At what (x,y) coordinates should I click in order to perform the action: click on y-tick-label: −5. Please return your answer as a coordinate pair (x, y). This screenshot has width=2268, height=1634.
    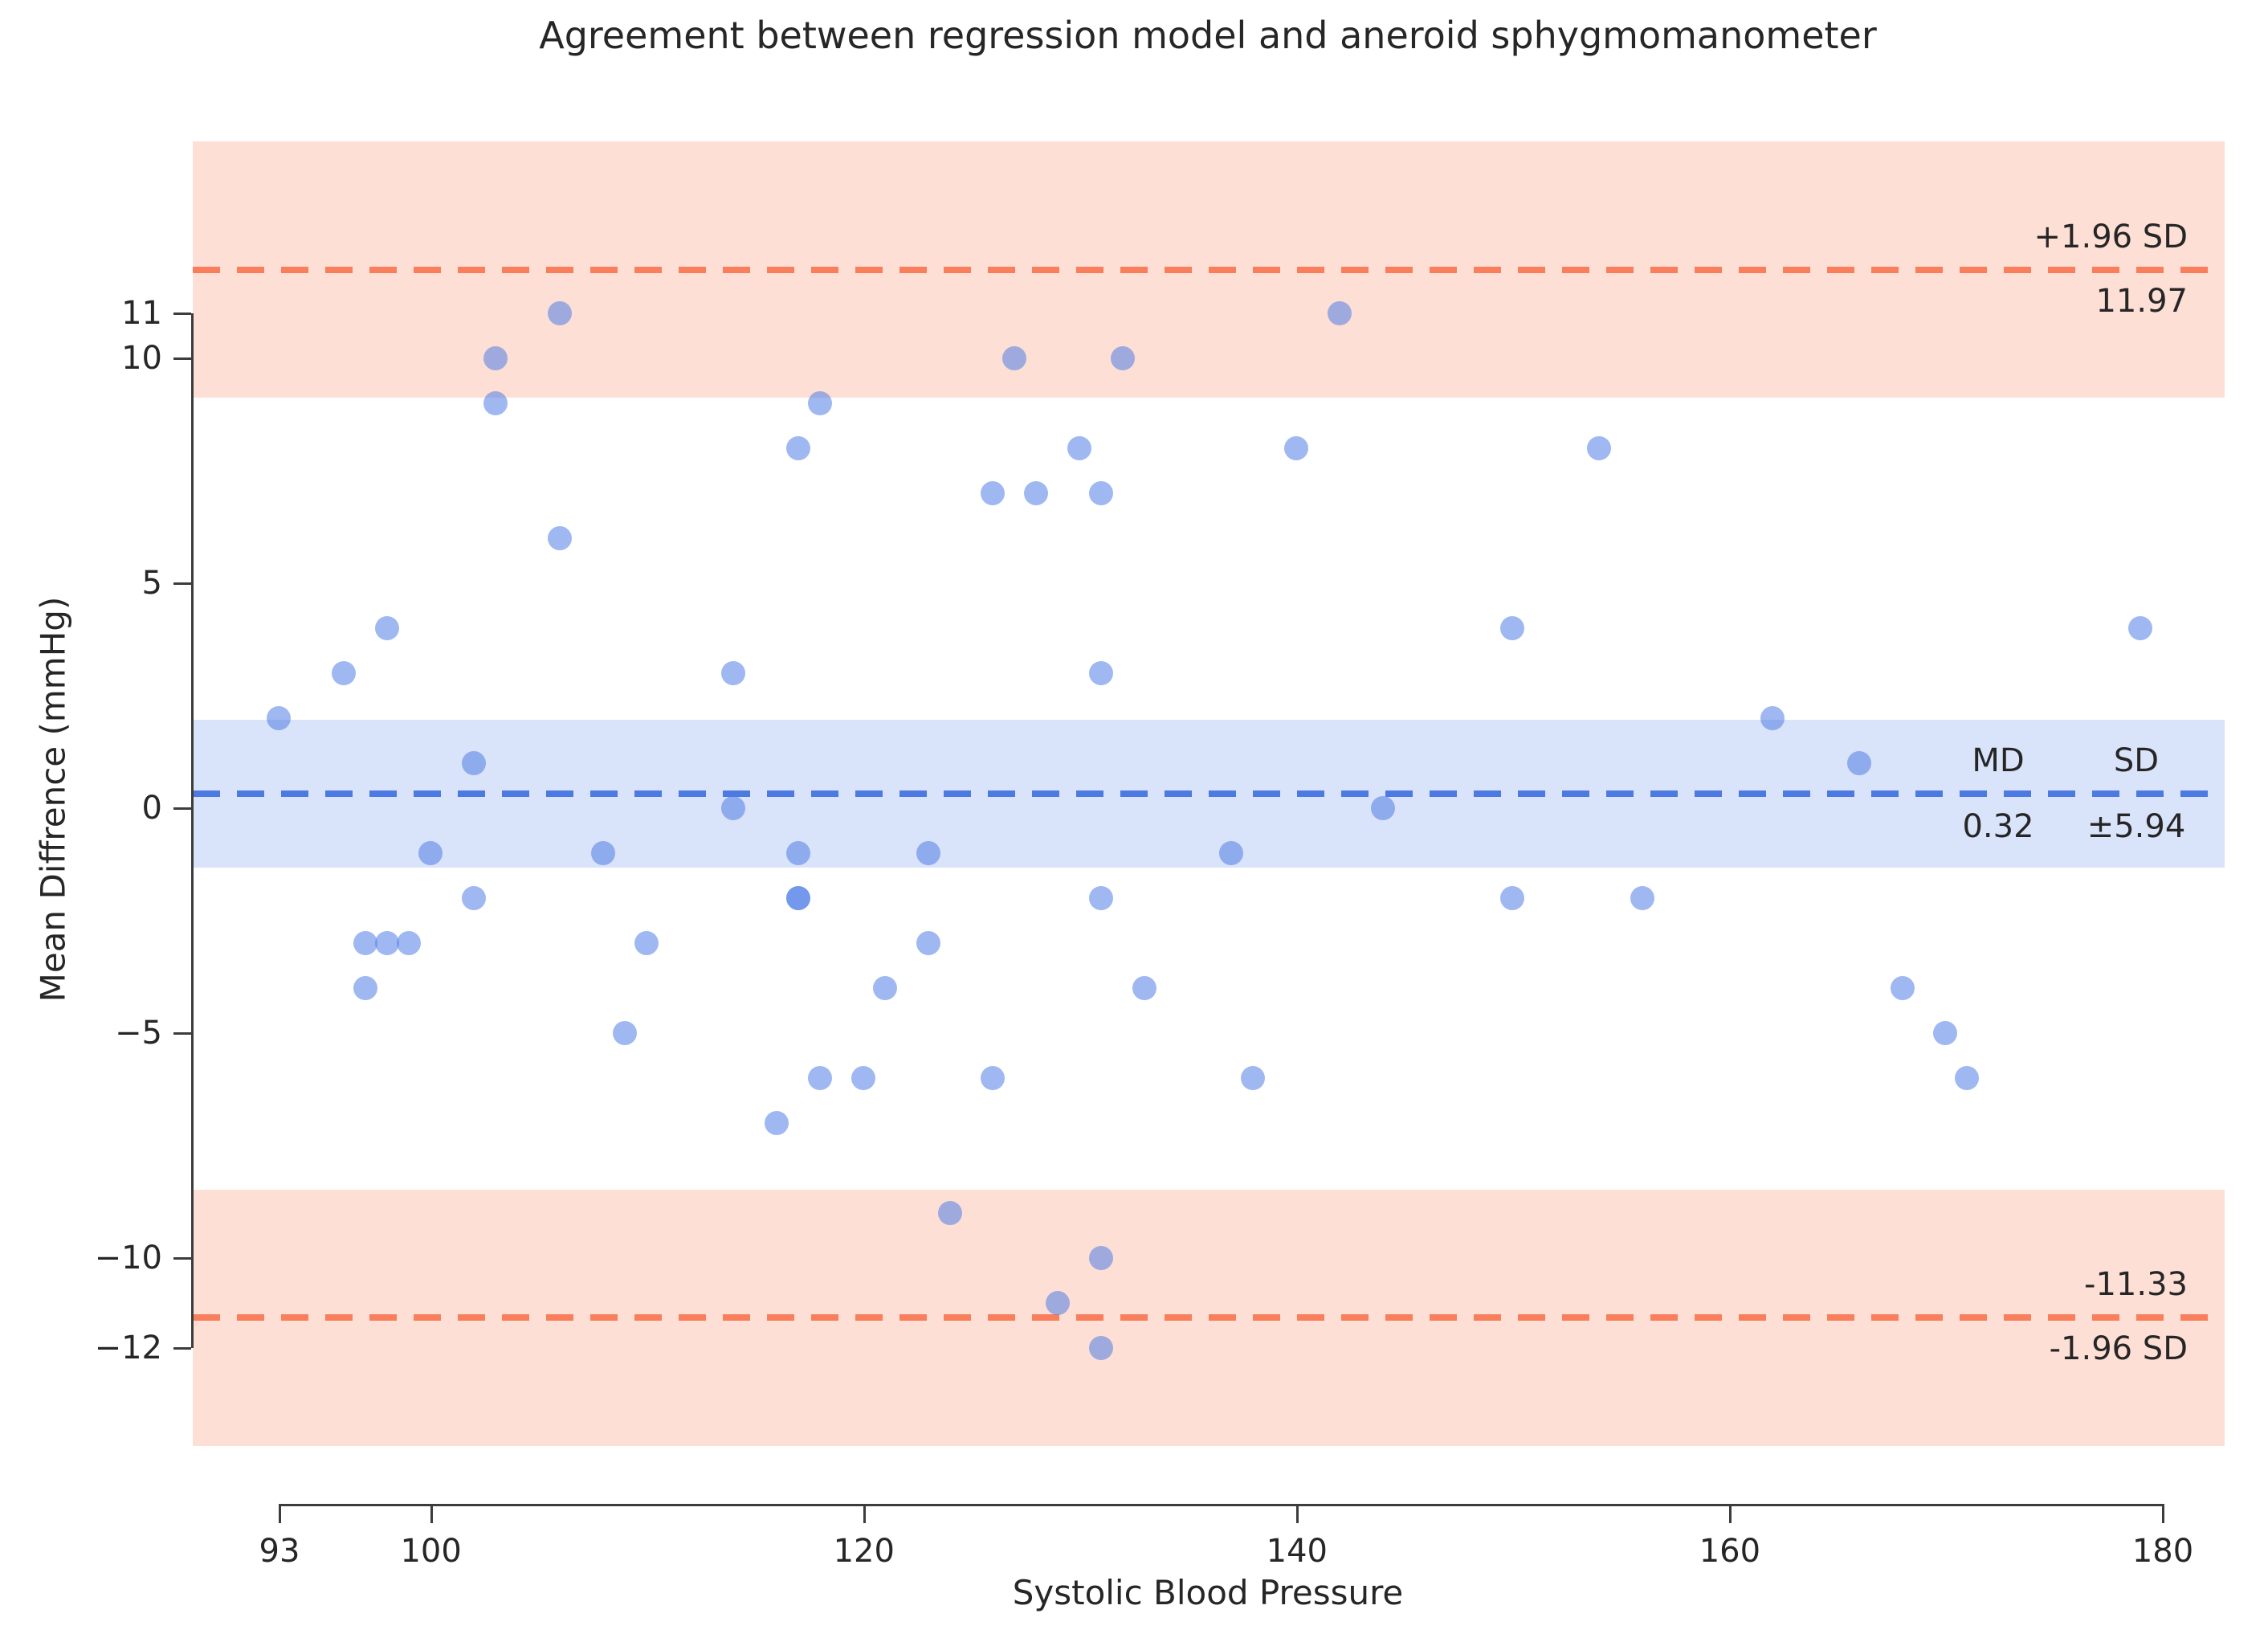
    Looking at the image, I should click on (138, 1033).